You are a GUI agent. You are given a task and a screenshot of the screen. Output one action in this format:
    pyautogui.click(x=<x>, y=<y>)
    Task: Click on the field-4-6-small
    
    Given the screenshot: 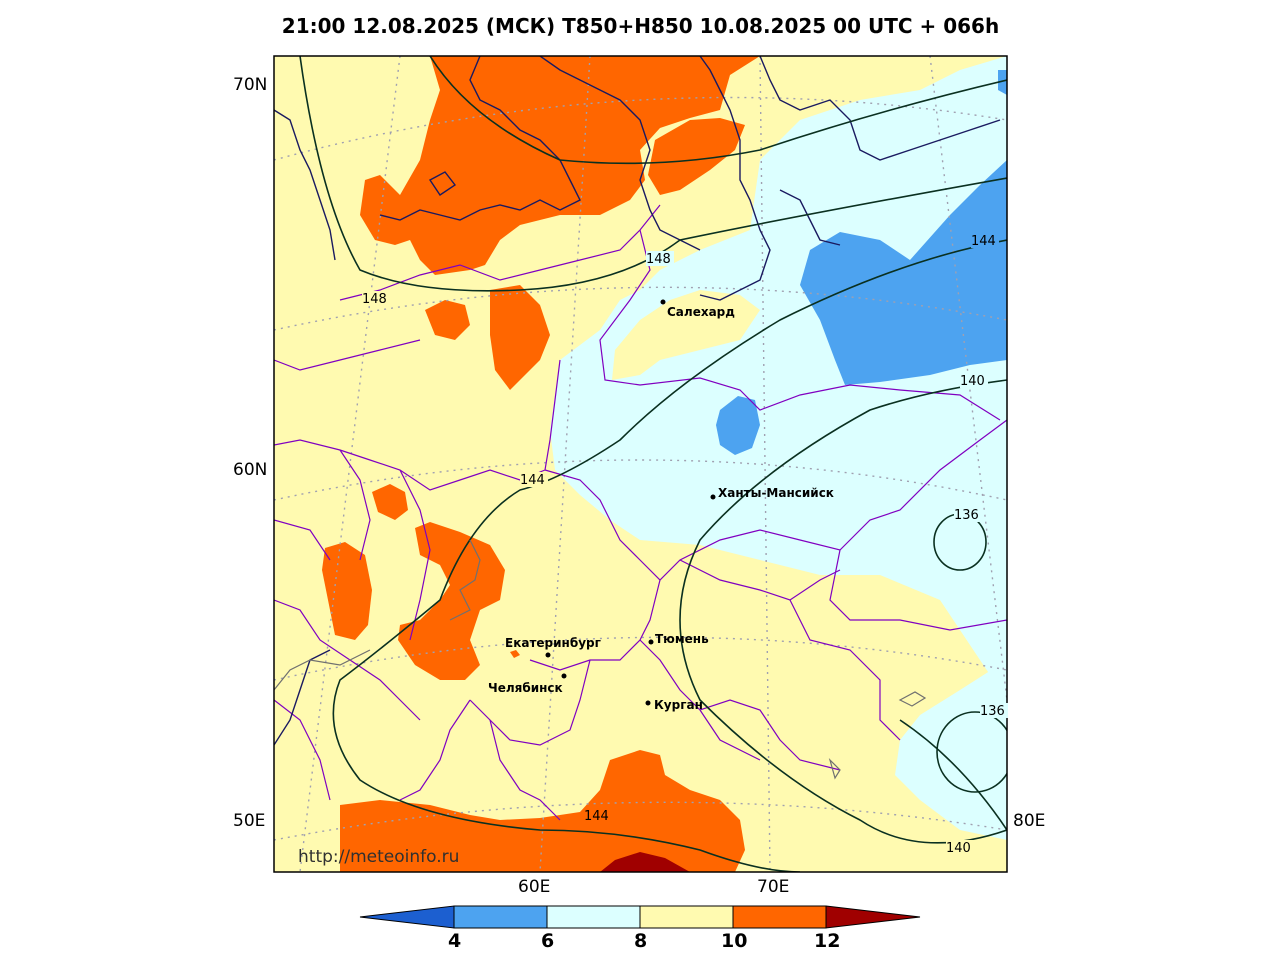 What is the action you would take?
    pyautogui.click(x=738, y=425)
    